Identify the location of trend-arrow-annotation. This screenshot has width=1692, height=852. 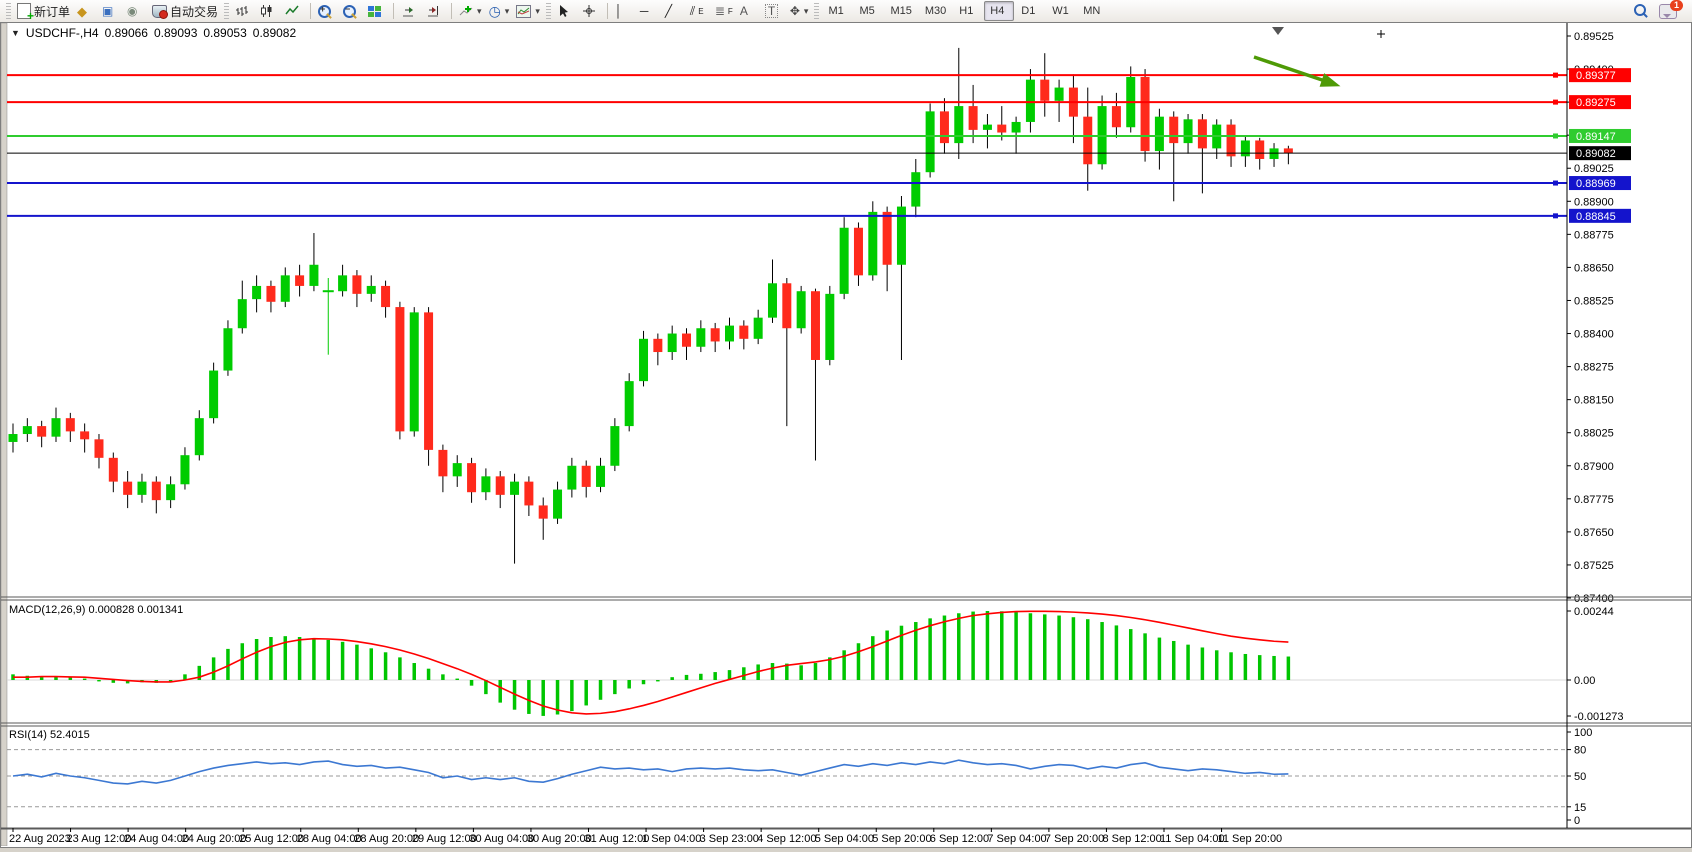
(1292, 70).